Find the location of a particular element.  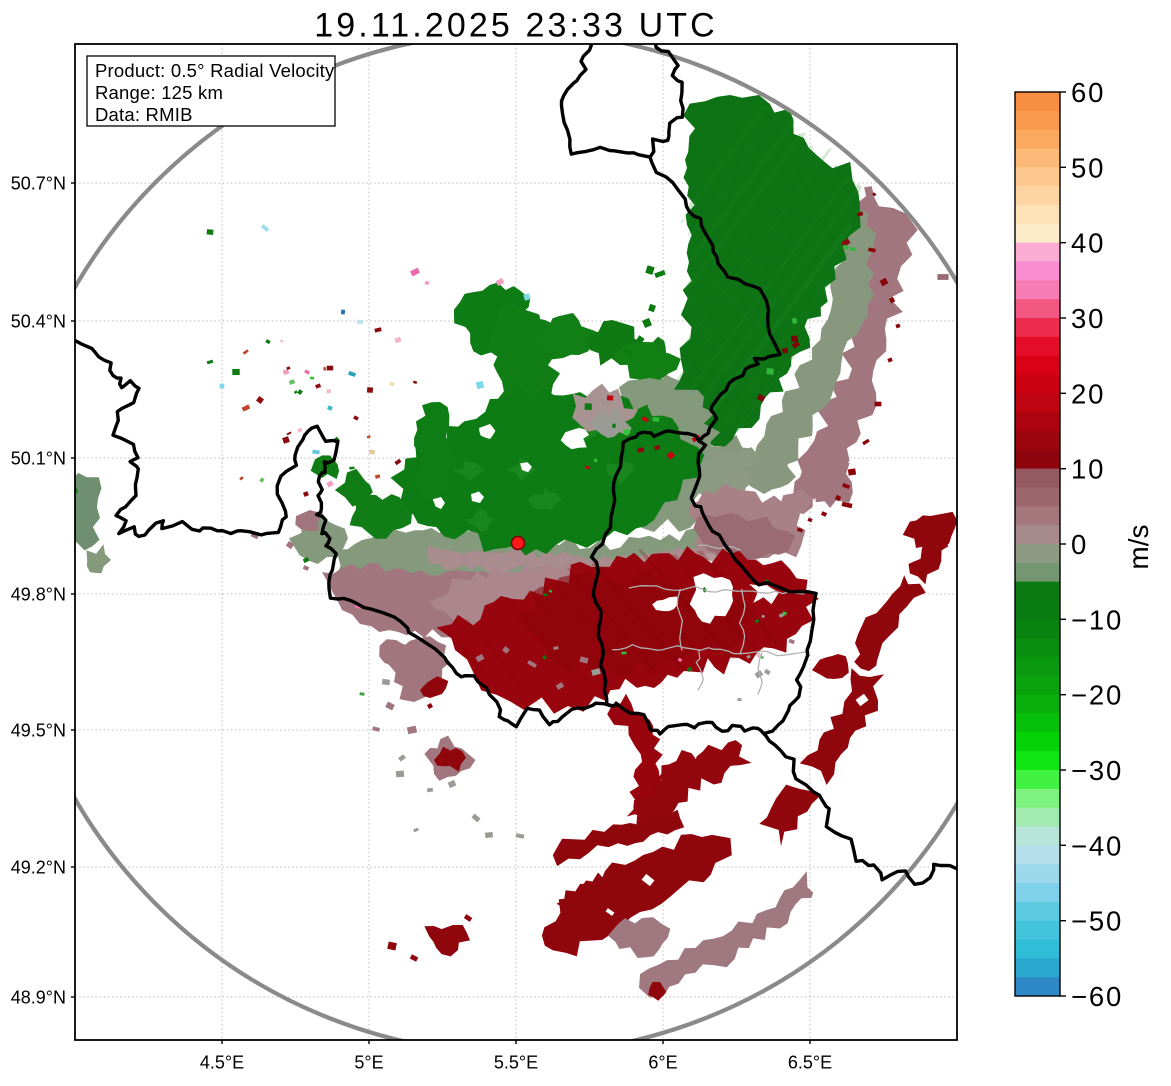

svg-text: 6.5°E is located at coordinates (810, 1063).